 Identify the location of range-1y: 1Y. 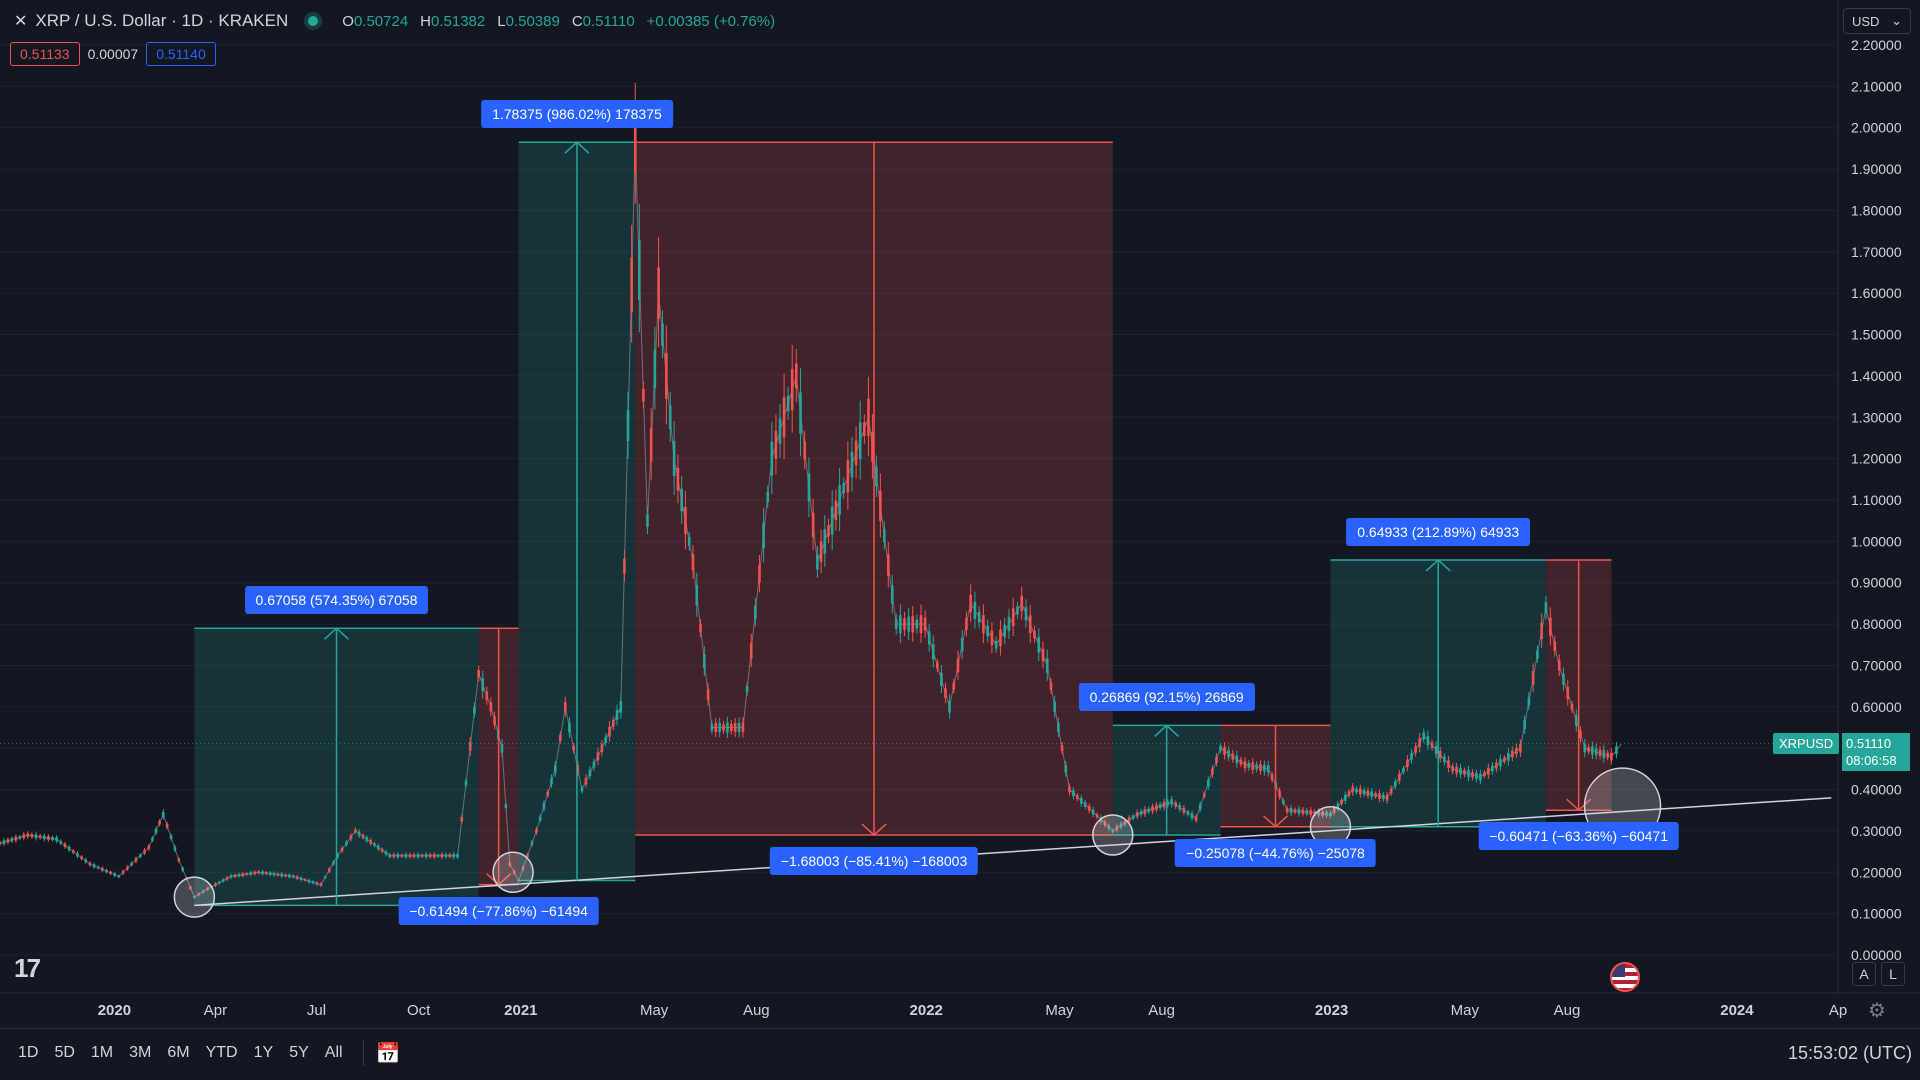
(263, 1052).